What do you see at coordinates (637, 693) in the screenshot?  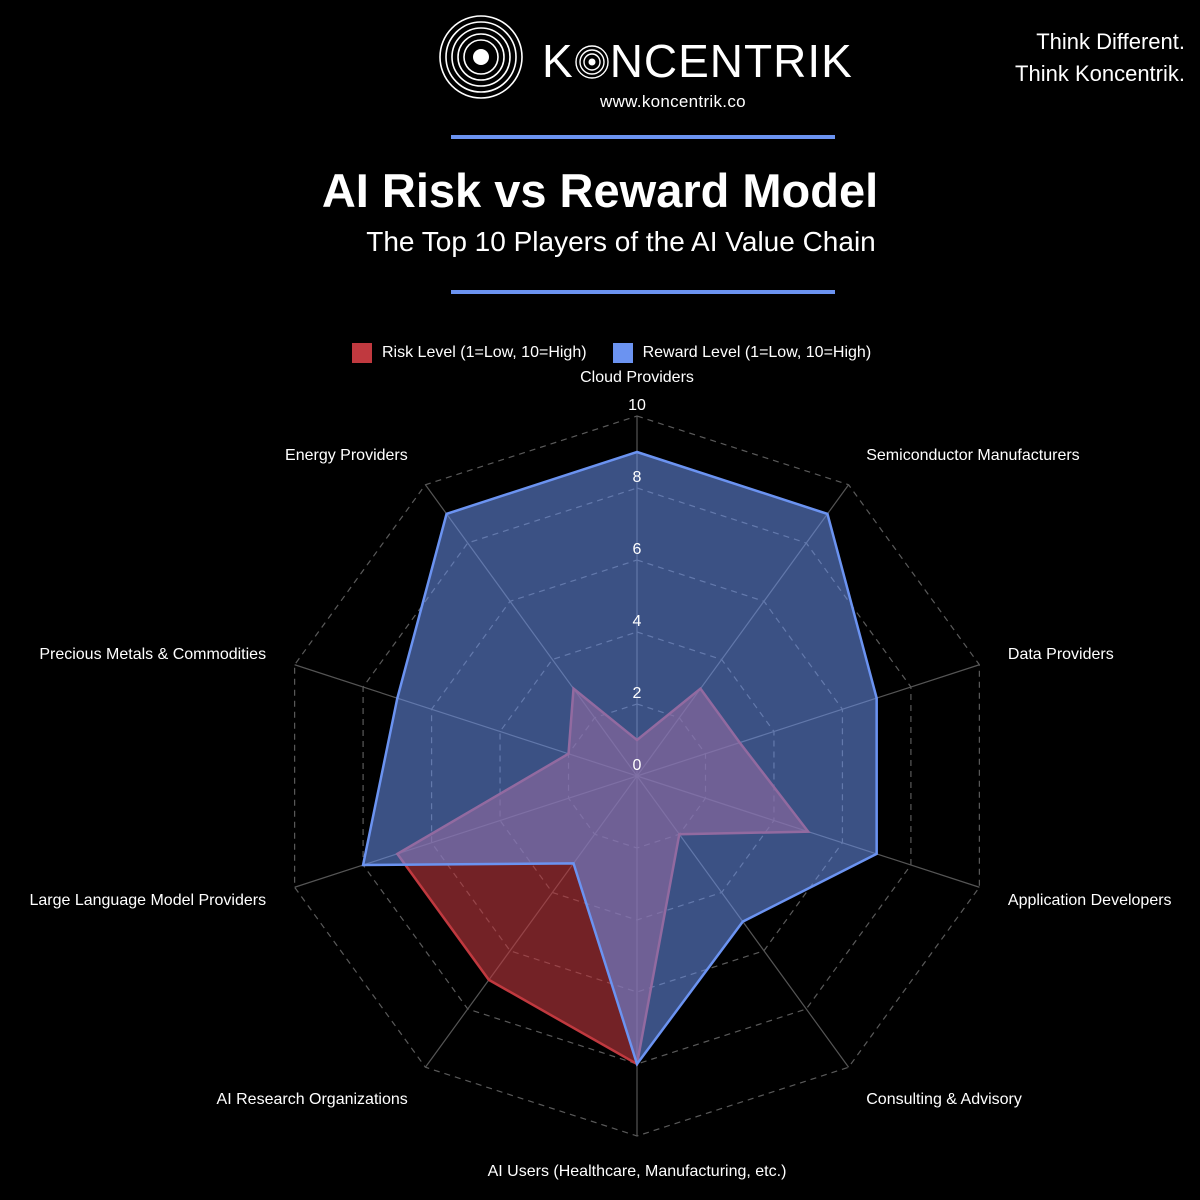 I see `tick-label-2: 2` at bounding box center [637, 693].